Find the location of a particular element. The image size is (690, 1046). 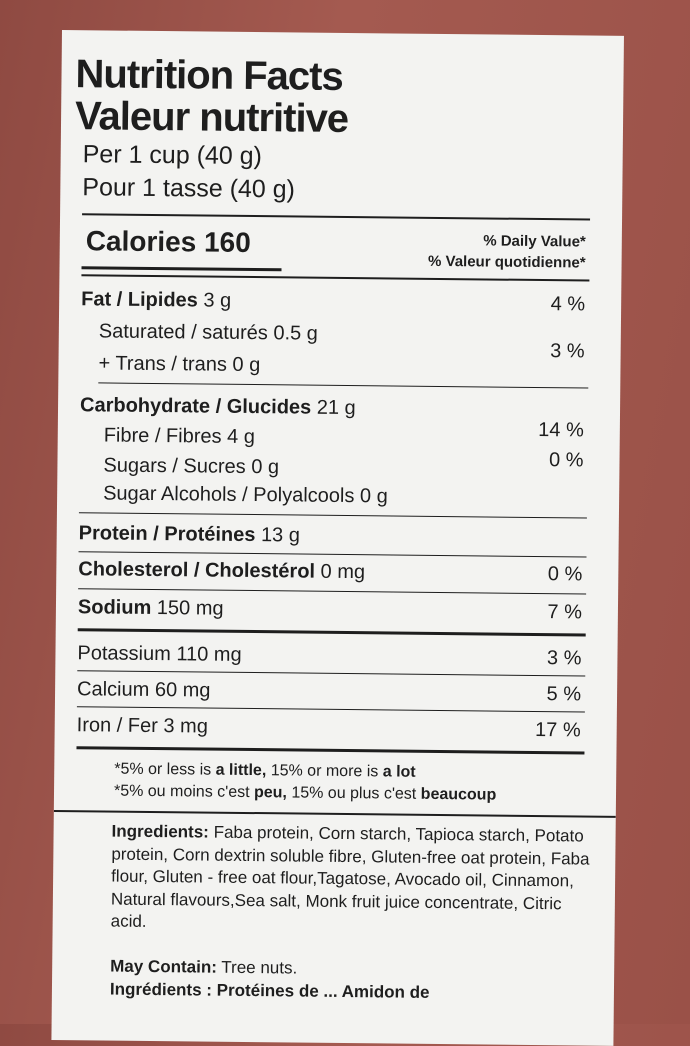

nutrient-row-sodium: Sodium 150 mg 7 % is located at coordinates (330, 611).